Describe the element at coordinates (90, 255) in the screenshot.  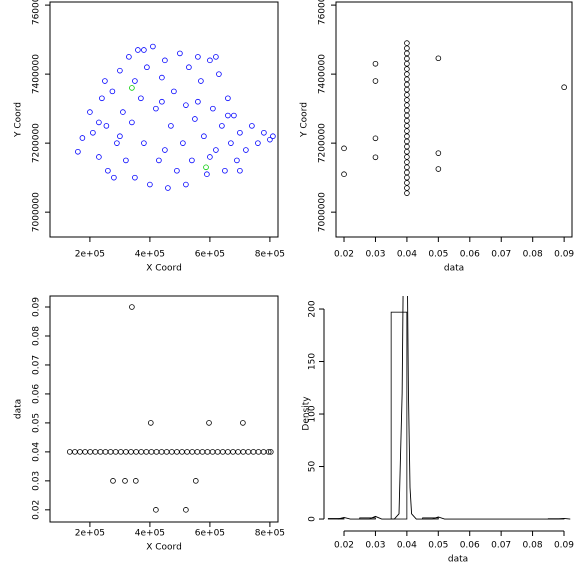
I see `x-tick-label: 2e+05` at that location.